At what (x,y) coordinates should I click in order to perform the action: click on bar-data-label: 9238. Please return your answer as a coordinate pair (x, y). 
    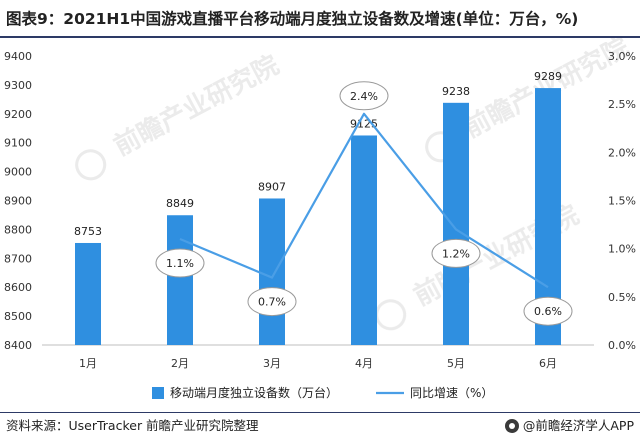
    Looking at the image, I should click on (456, 91).